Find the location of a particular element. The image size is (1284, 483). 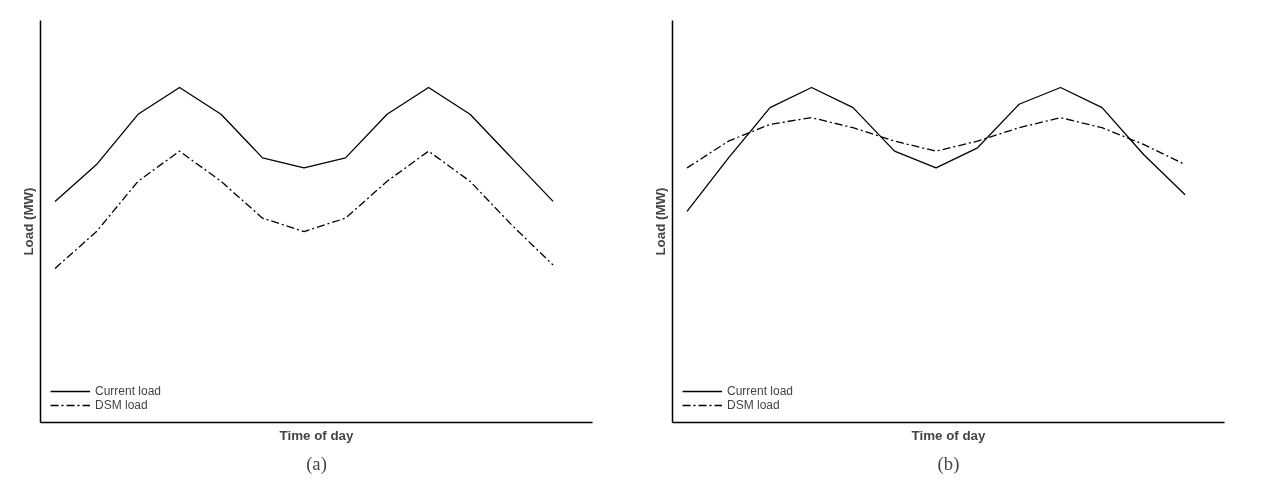

text: (a) is located at coordinates (316, 463).